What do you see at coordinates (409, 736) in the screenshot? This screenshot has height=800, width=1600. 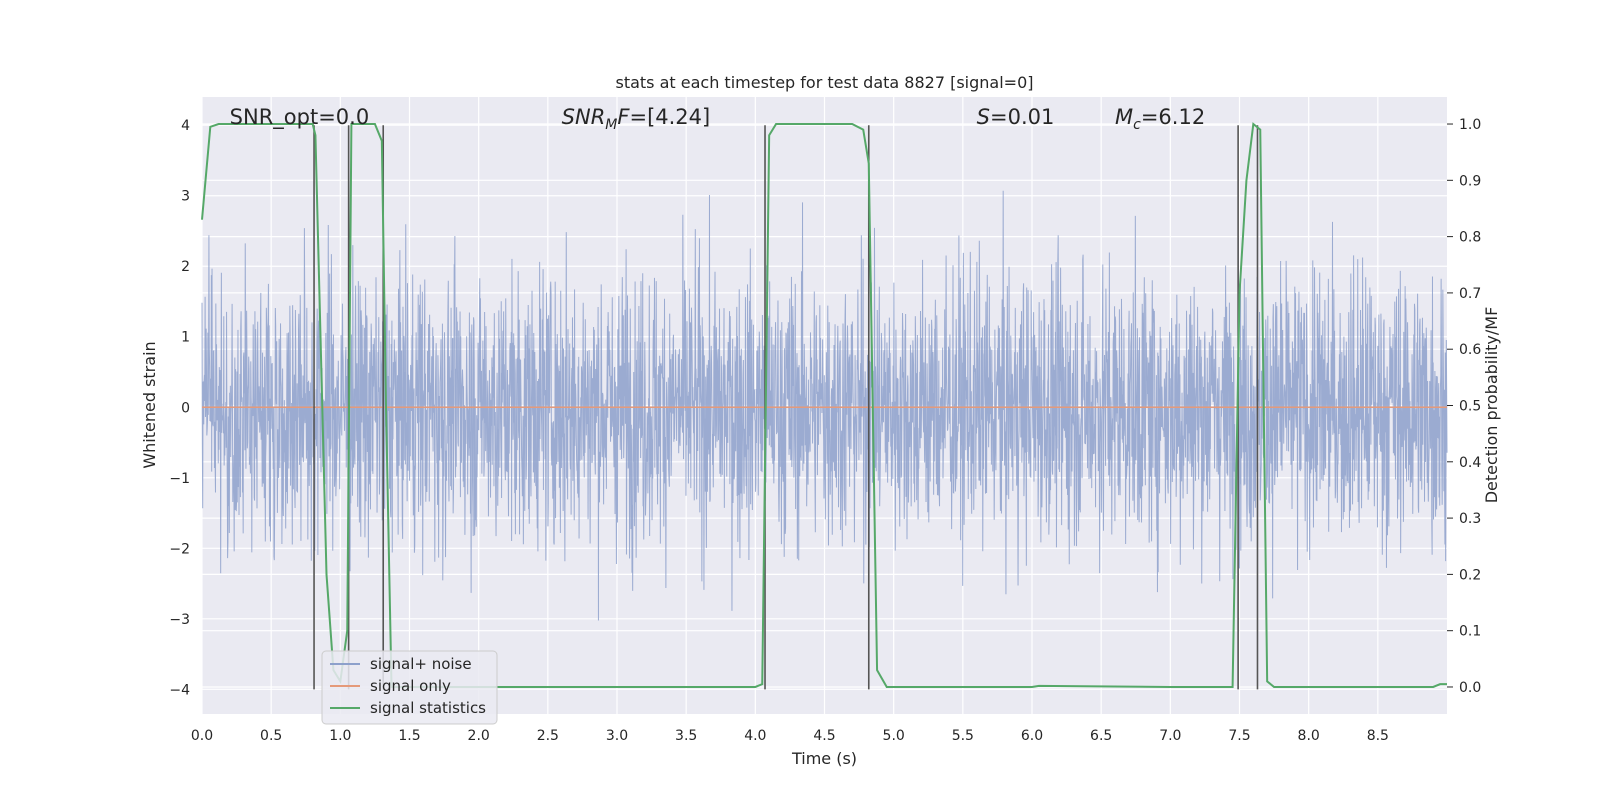 I see `x-tick-label: 1.5` at bounding box center [409, 736].